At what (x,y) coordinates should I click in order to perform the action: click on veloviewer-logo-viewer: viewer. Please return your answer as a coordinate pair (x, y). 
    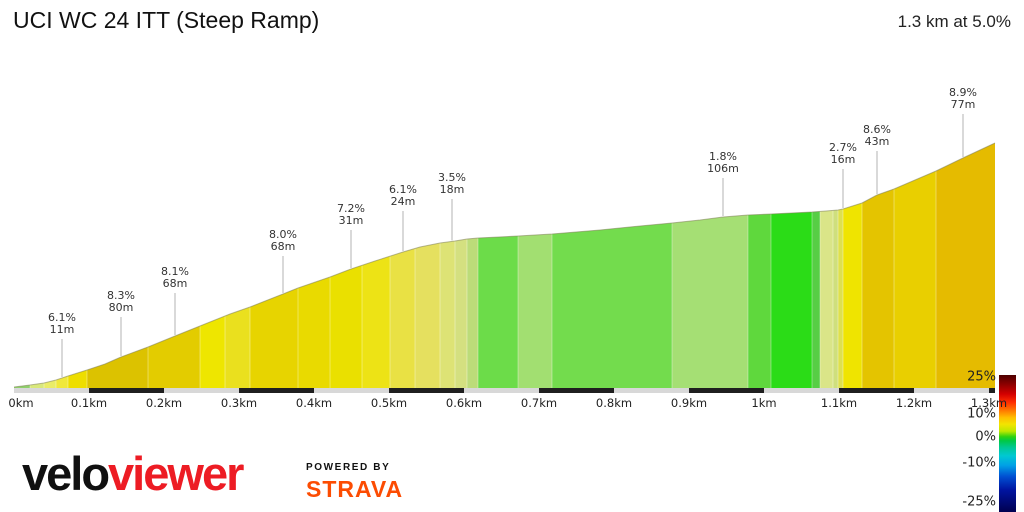
    Looking at the image, I should click on (176, 473).